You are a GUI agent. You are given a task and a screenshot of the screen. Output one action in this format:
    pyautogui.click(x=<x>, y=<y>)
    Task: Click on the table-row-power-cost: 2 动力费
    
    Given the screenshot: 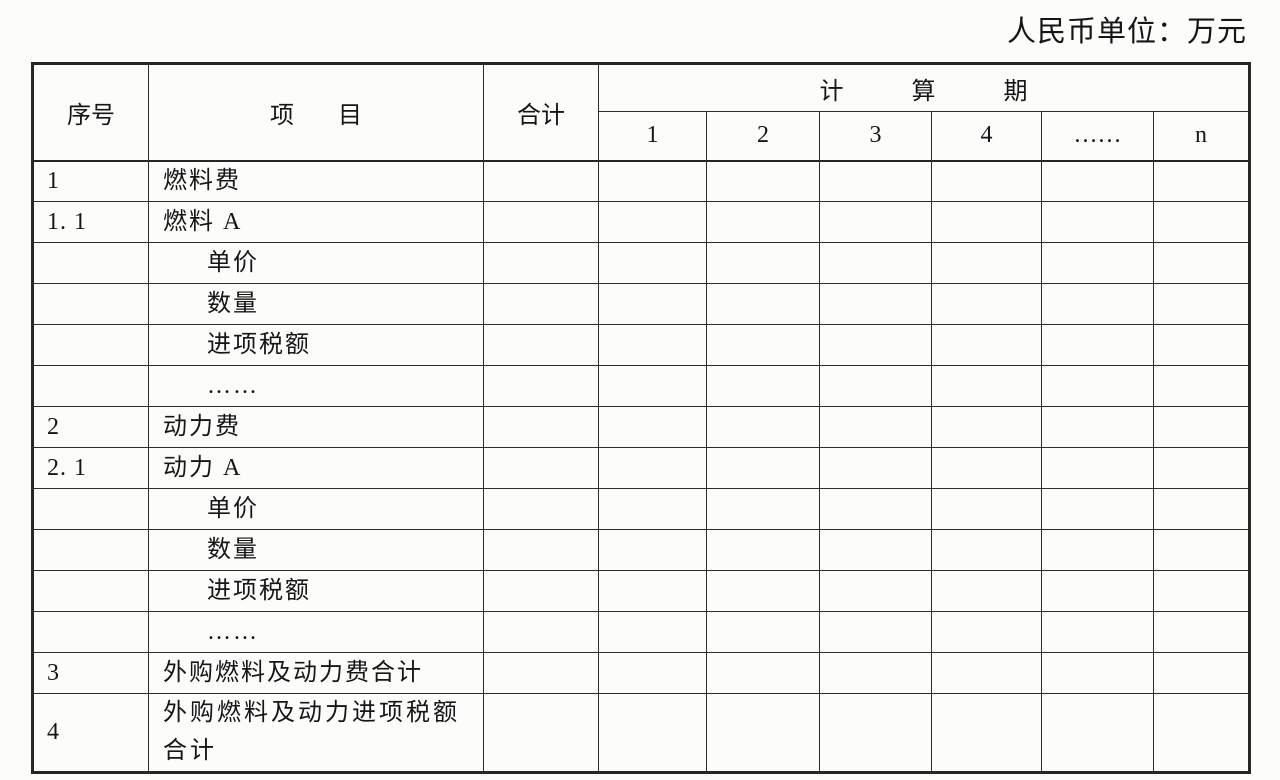 What is the action you would take?
    pyautogui.click(x=641, y=427)
    